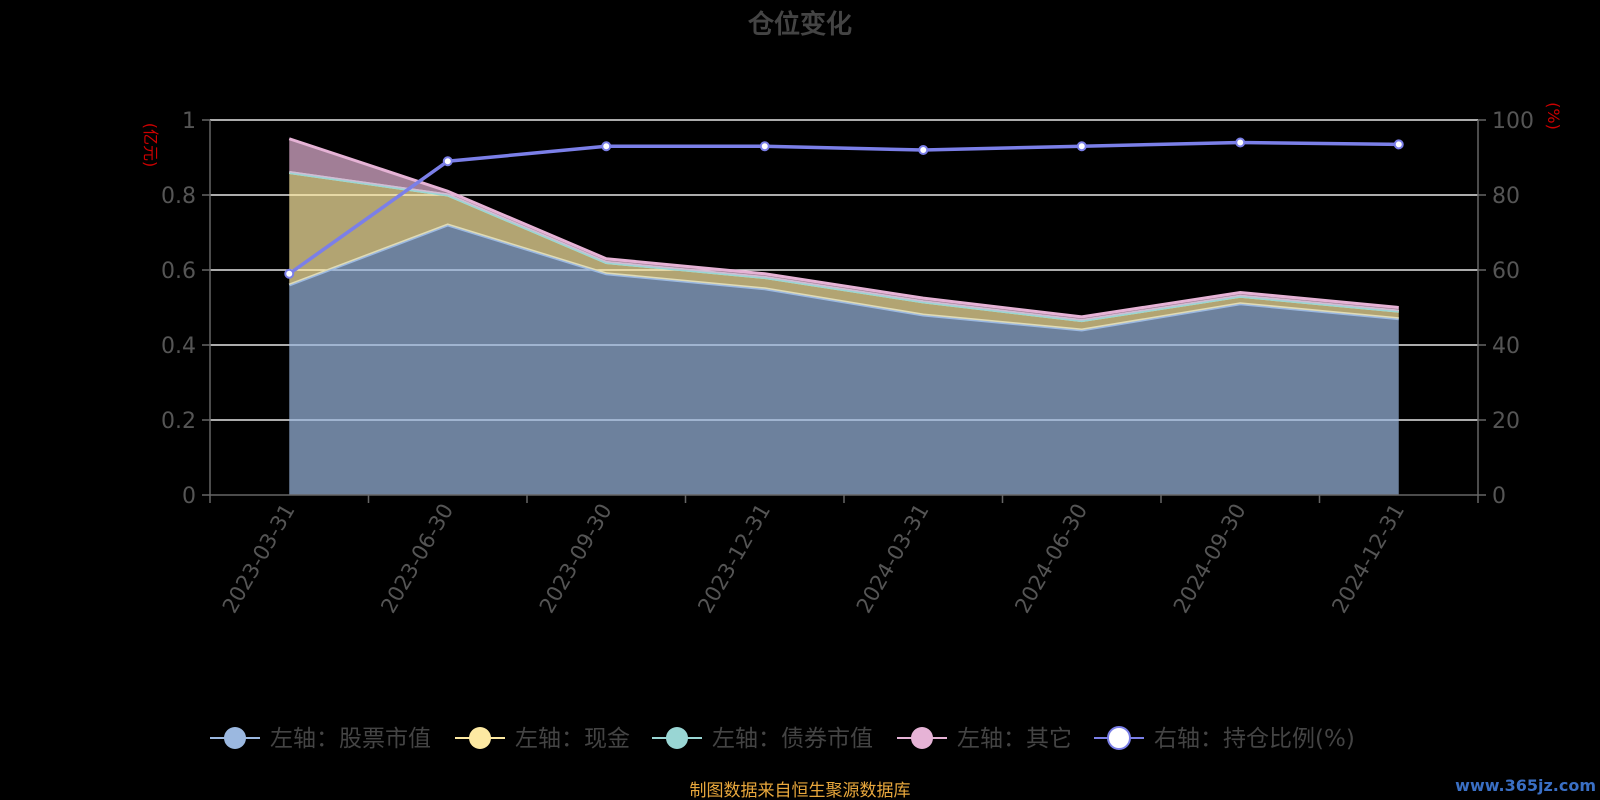 This screenshot has width=1600, height=800. I want to click on source-note: 制图数据来自恒生聚源数据库, so click(800, 790).